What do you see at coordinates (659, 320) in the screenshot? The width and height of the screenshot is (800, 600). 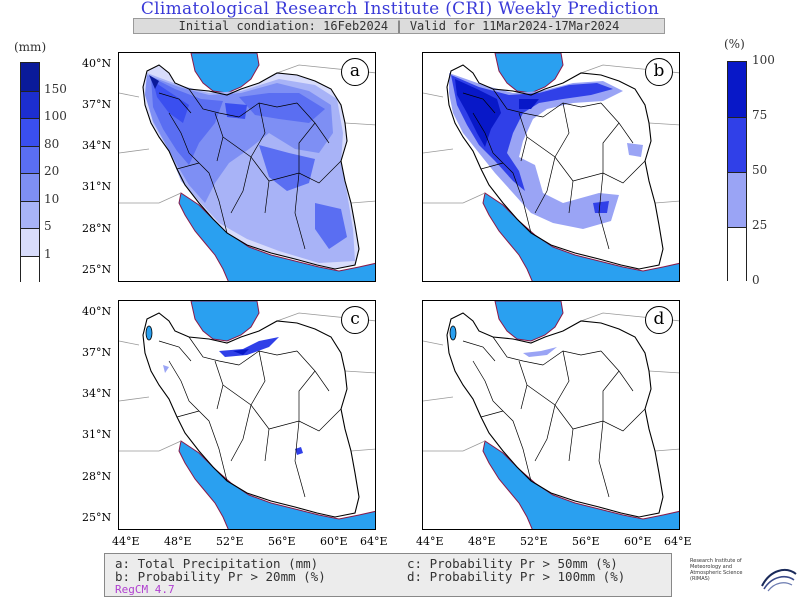 I see `panel-label-d: d` at bounding box center [659, 320].